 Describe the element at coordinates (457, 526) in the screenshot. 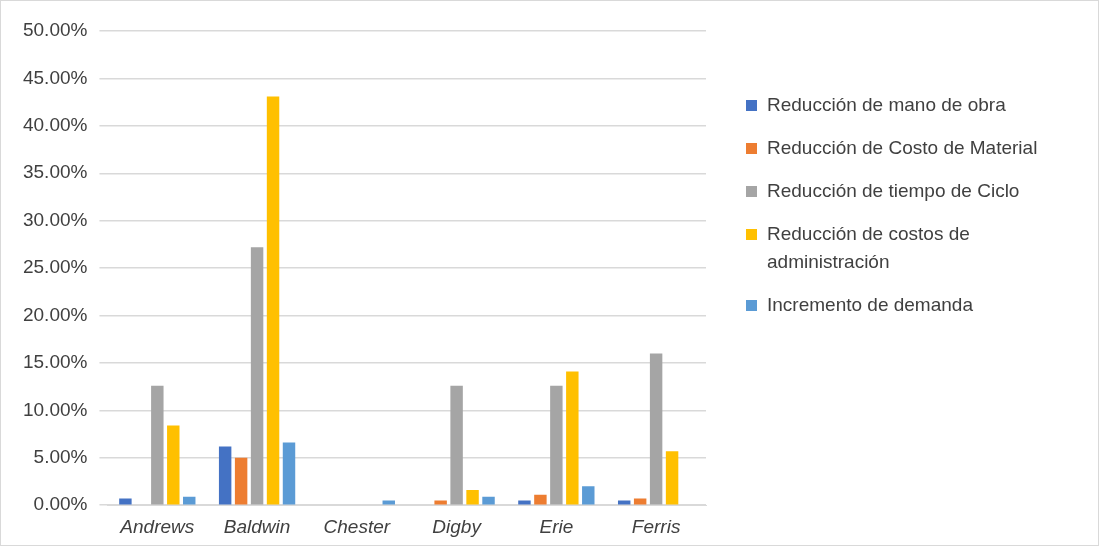

I see `x-tick-label: Digby` at that location.